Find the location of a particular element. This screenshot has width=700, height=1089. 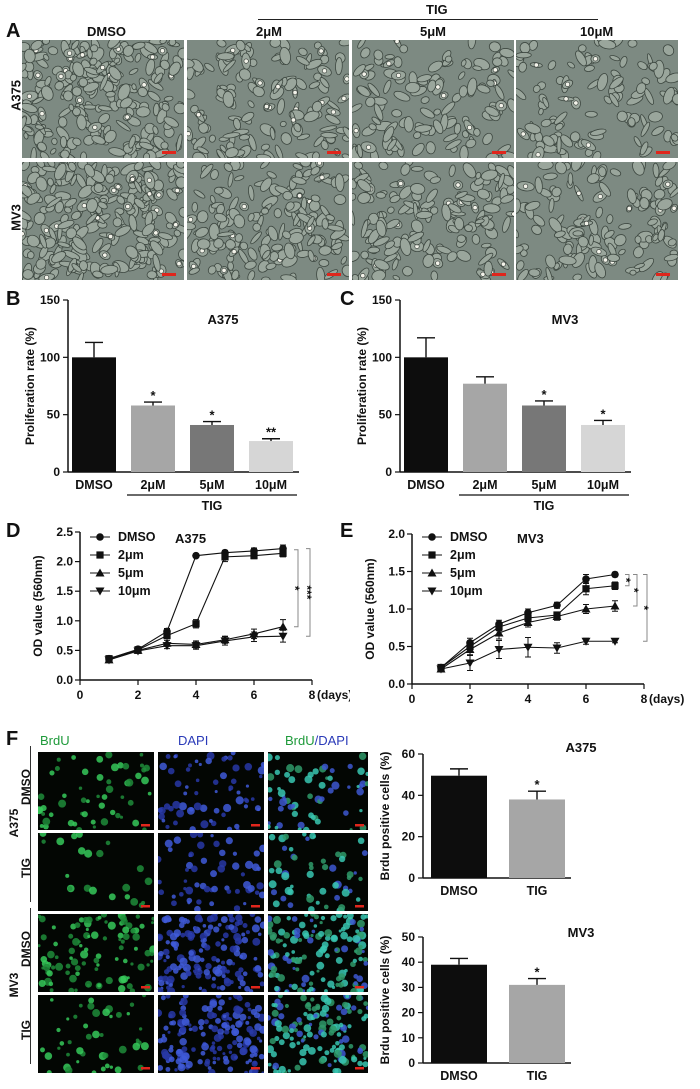

x-tick-label: 2 is located at coordinates (470, 699).